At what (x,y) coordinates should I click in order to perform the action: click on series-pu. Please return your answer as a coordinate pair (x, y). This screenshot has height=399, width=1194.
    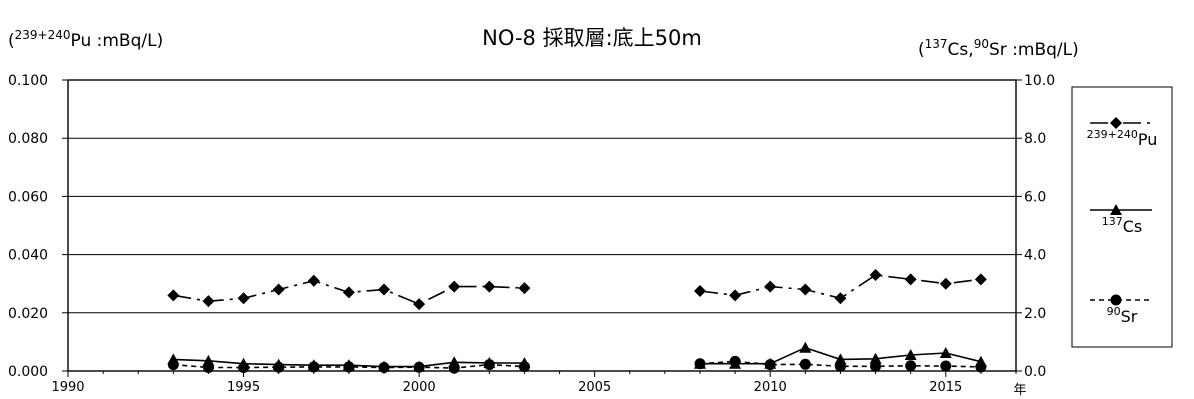
    Looking at the image, I should click on (577, 289).